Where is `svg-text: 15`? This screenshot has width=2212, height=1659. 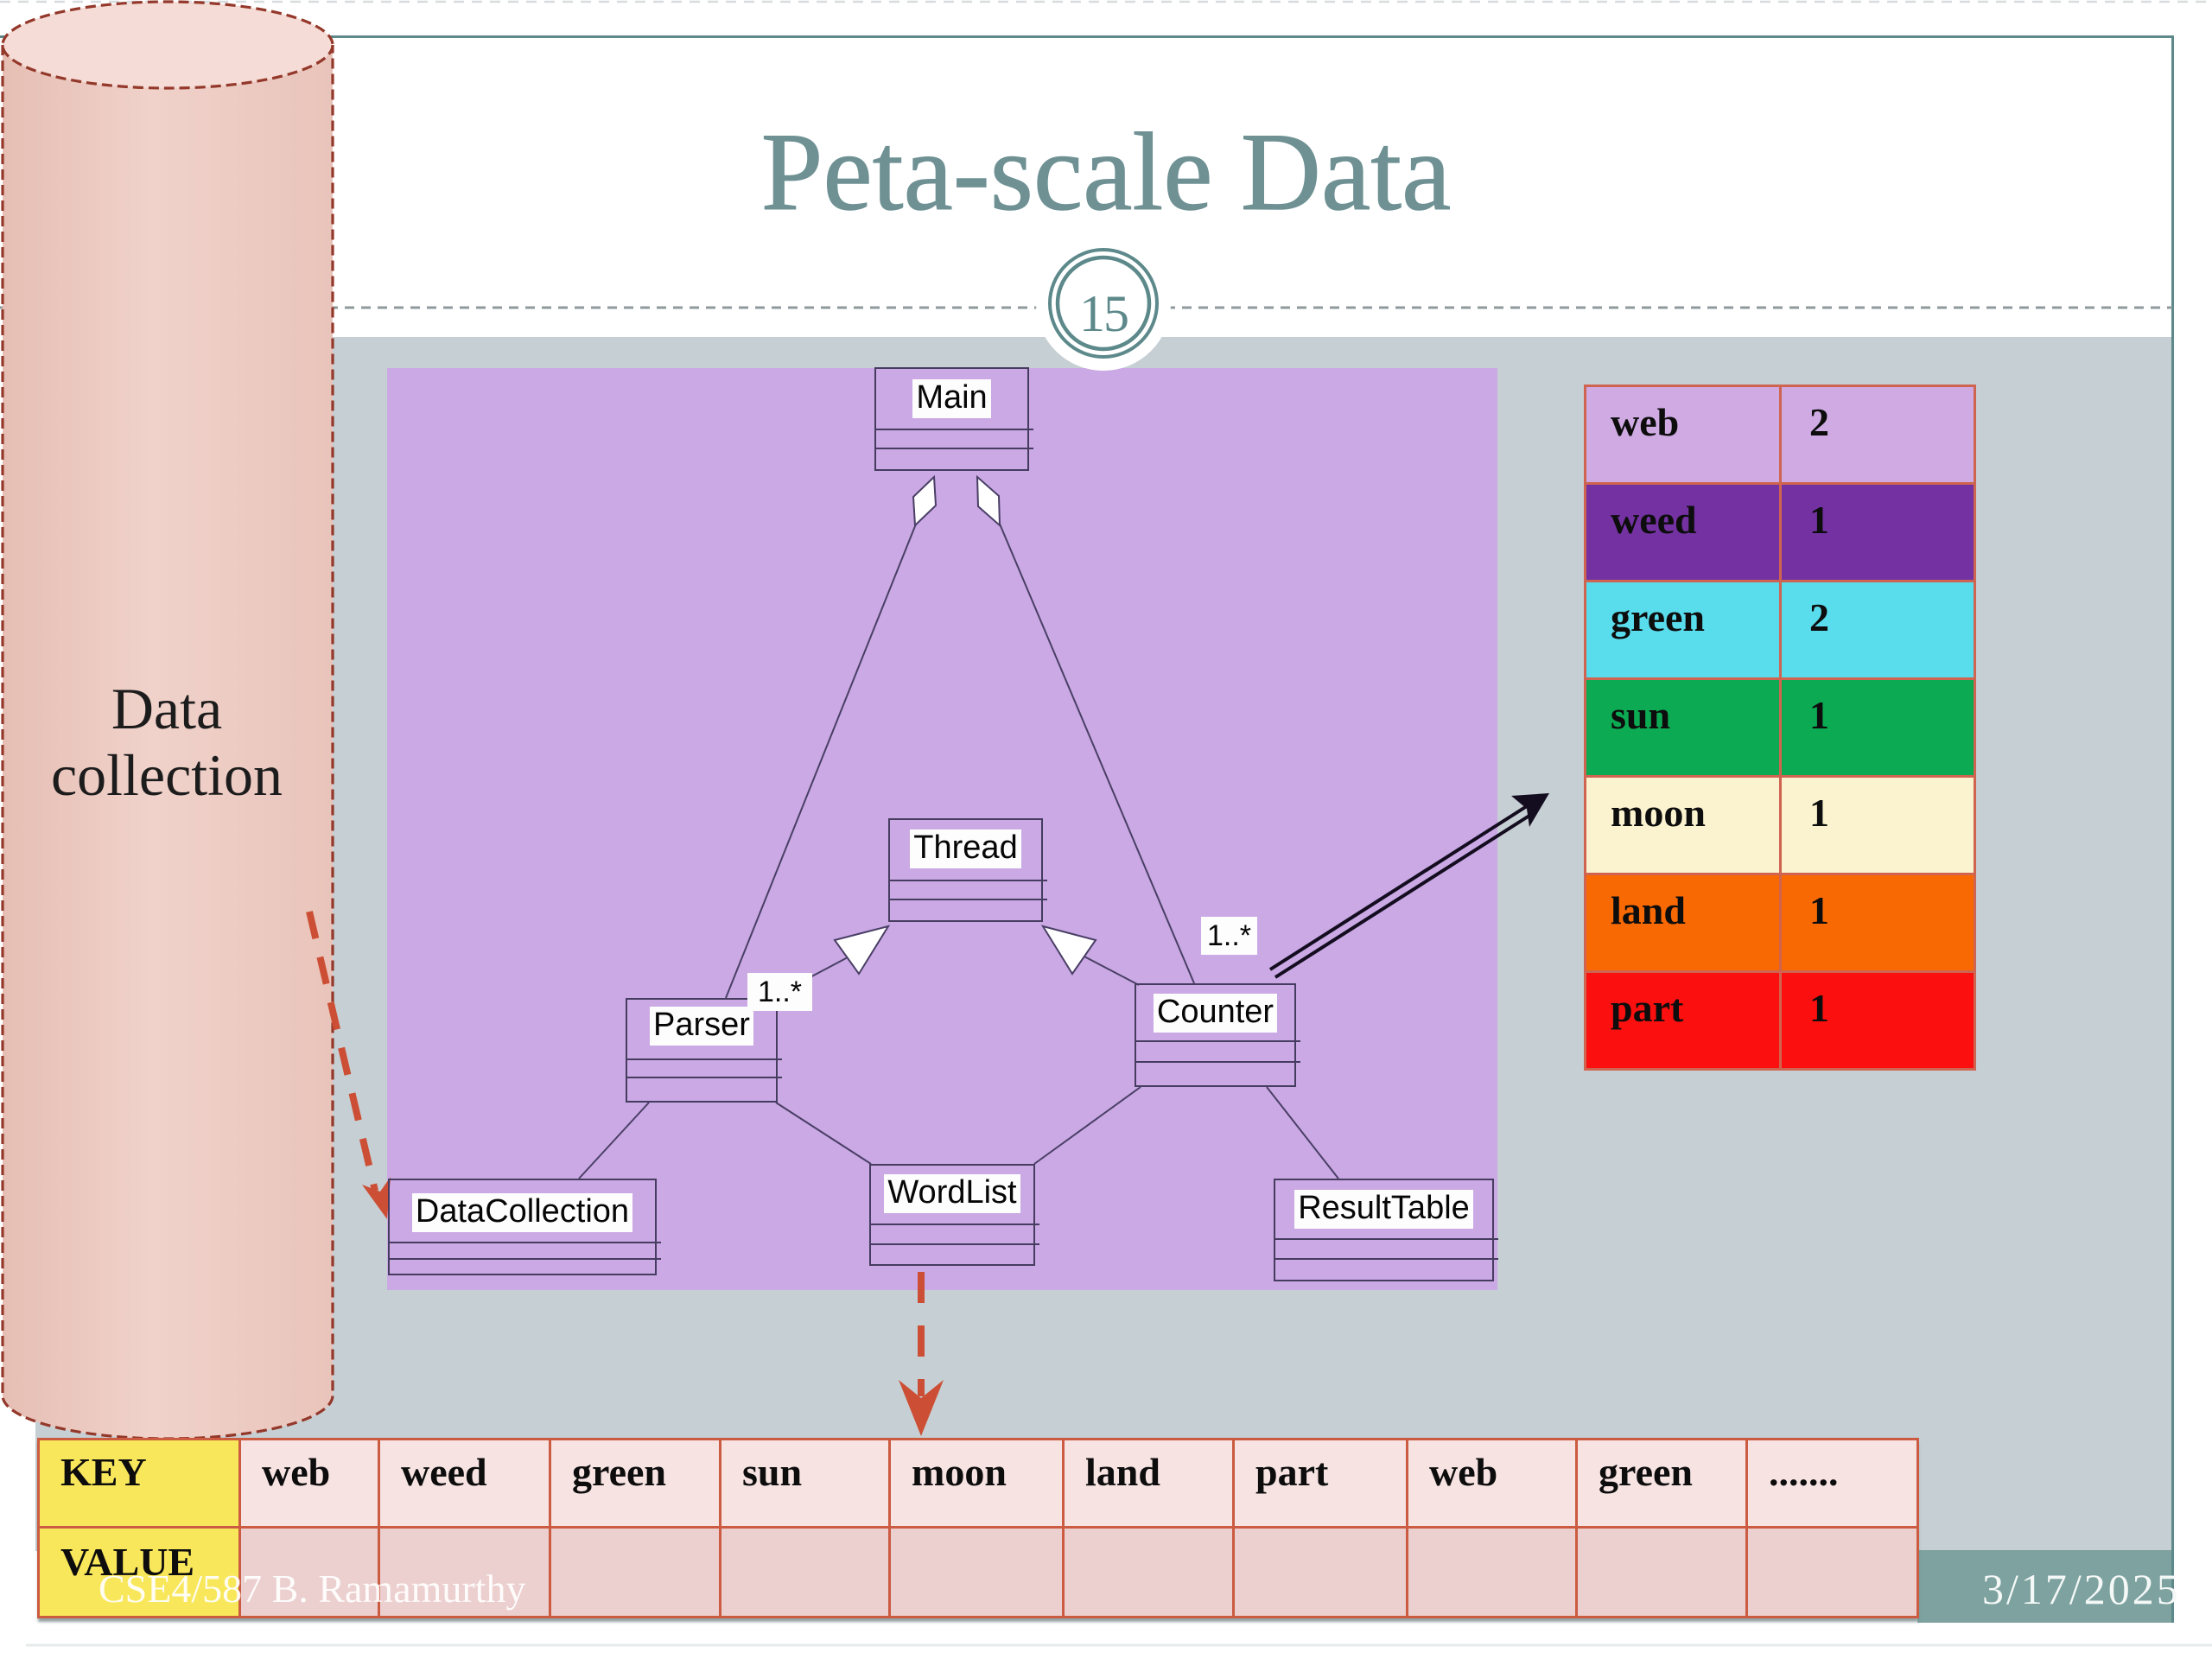 svg-text: 15 is located at coordinates (1103, 313).